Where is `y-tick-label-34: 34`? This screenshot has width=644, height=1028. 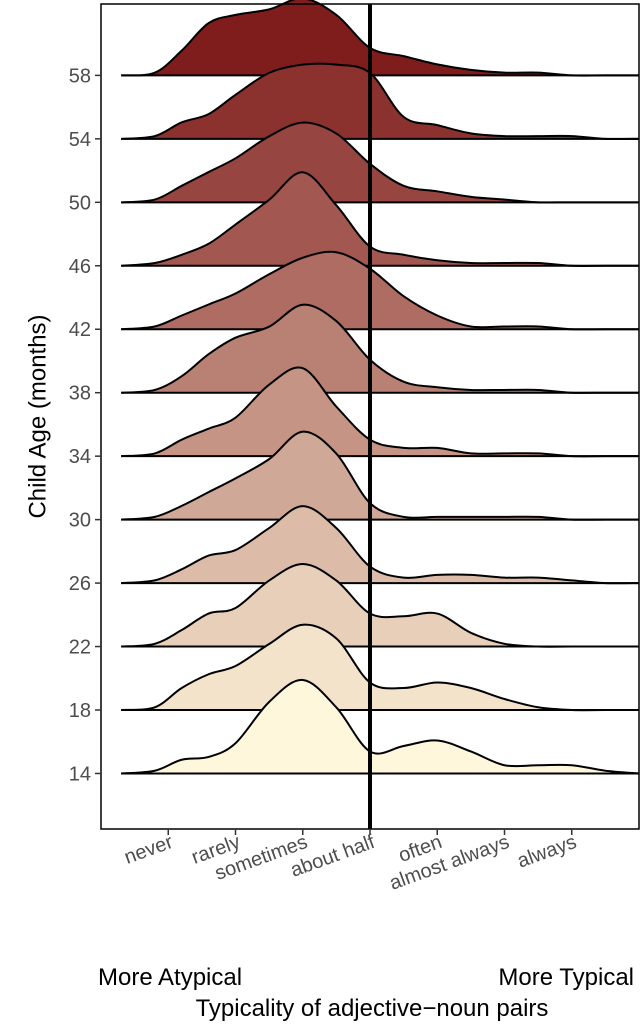
y-tick-label-34: 34 is located at coordinates (80, 457).